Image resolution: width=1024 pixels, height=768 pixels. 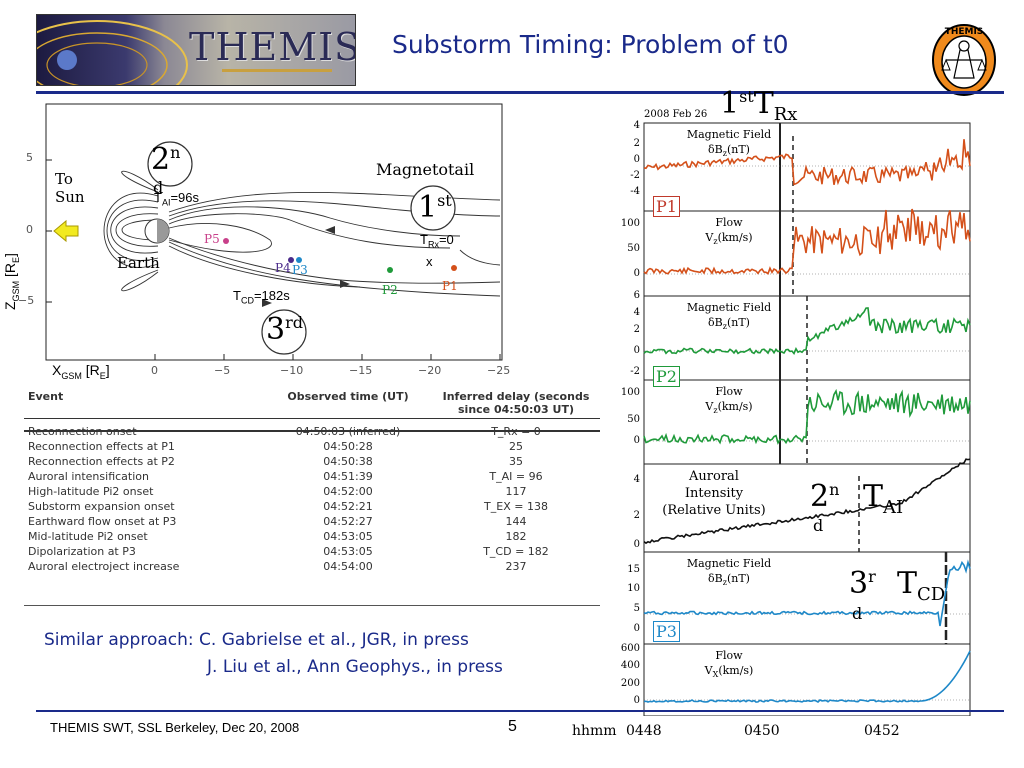 I want to click on x-tick-label: −5, so click(x=222, y=370).